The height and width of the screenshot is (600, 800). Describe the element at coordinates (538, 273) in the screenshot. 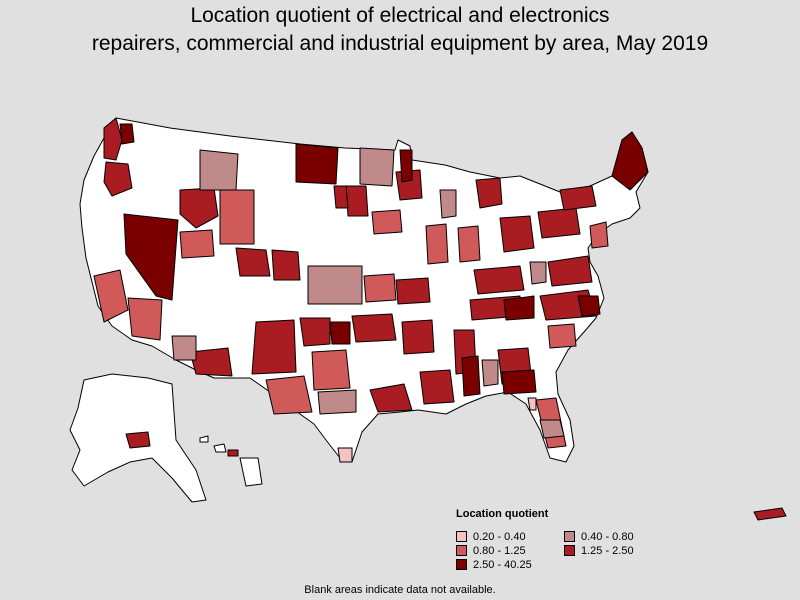

I see `region-virginia-west` at that location.